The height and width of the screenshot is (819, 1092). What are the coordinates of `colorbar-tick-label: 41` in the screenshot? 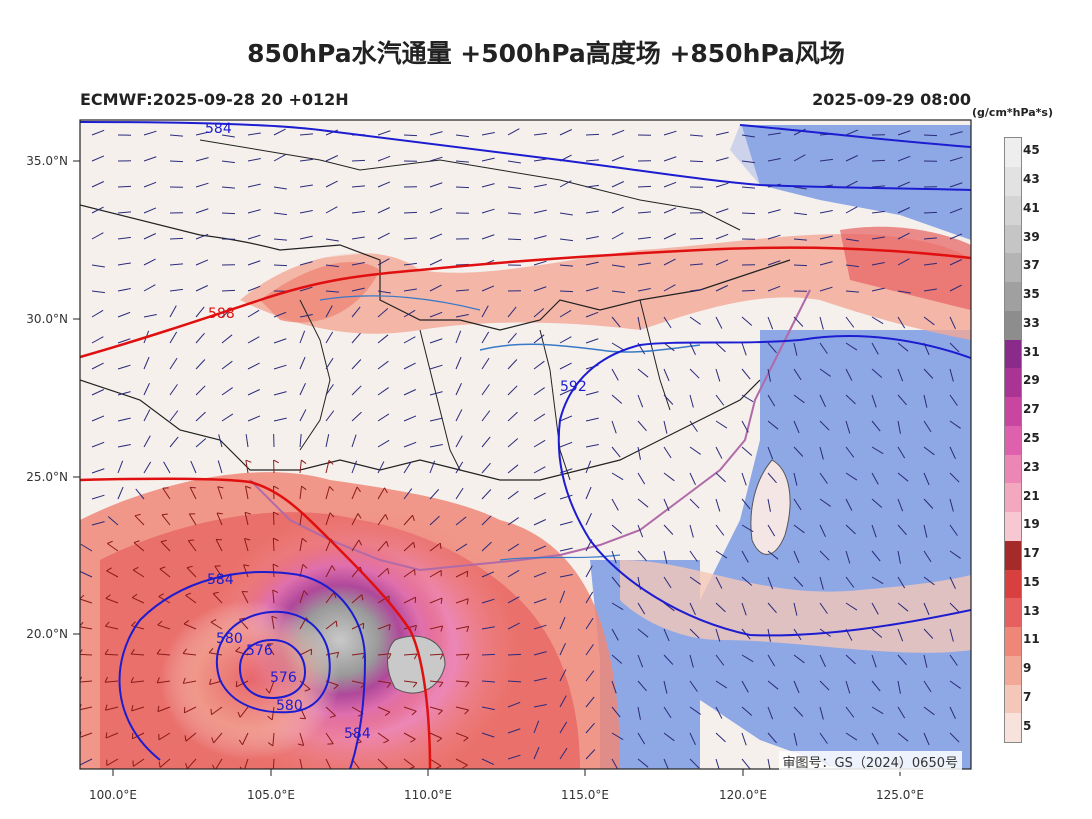 It's located at (1031, 207).